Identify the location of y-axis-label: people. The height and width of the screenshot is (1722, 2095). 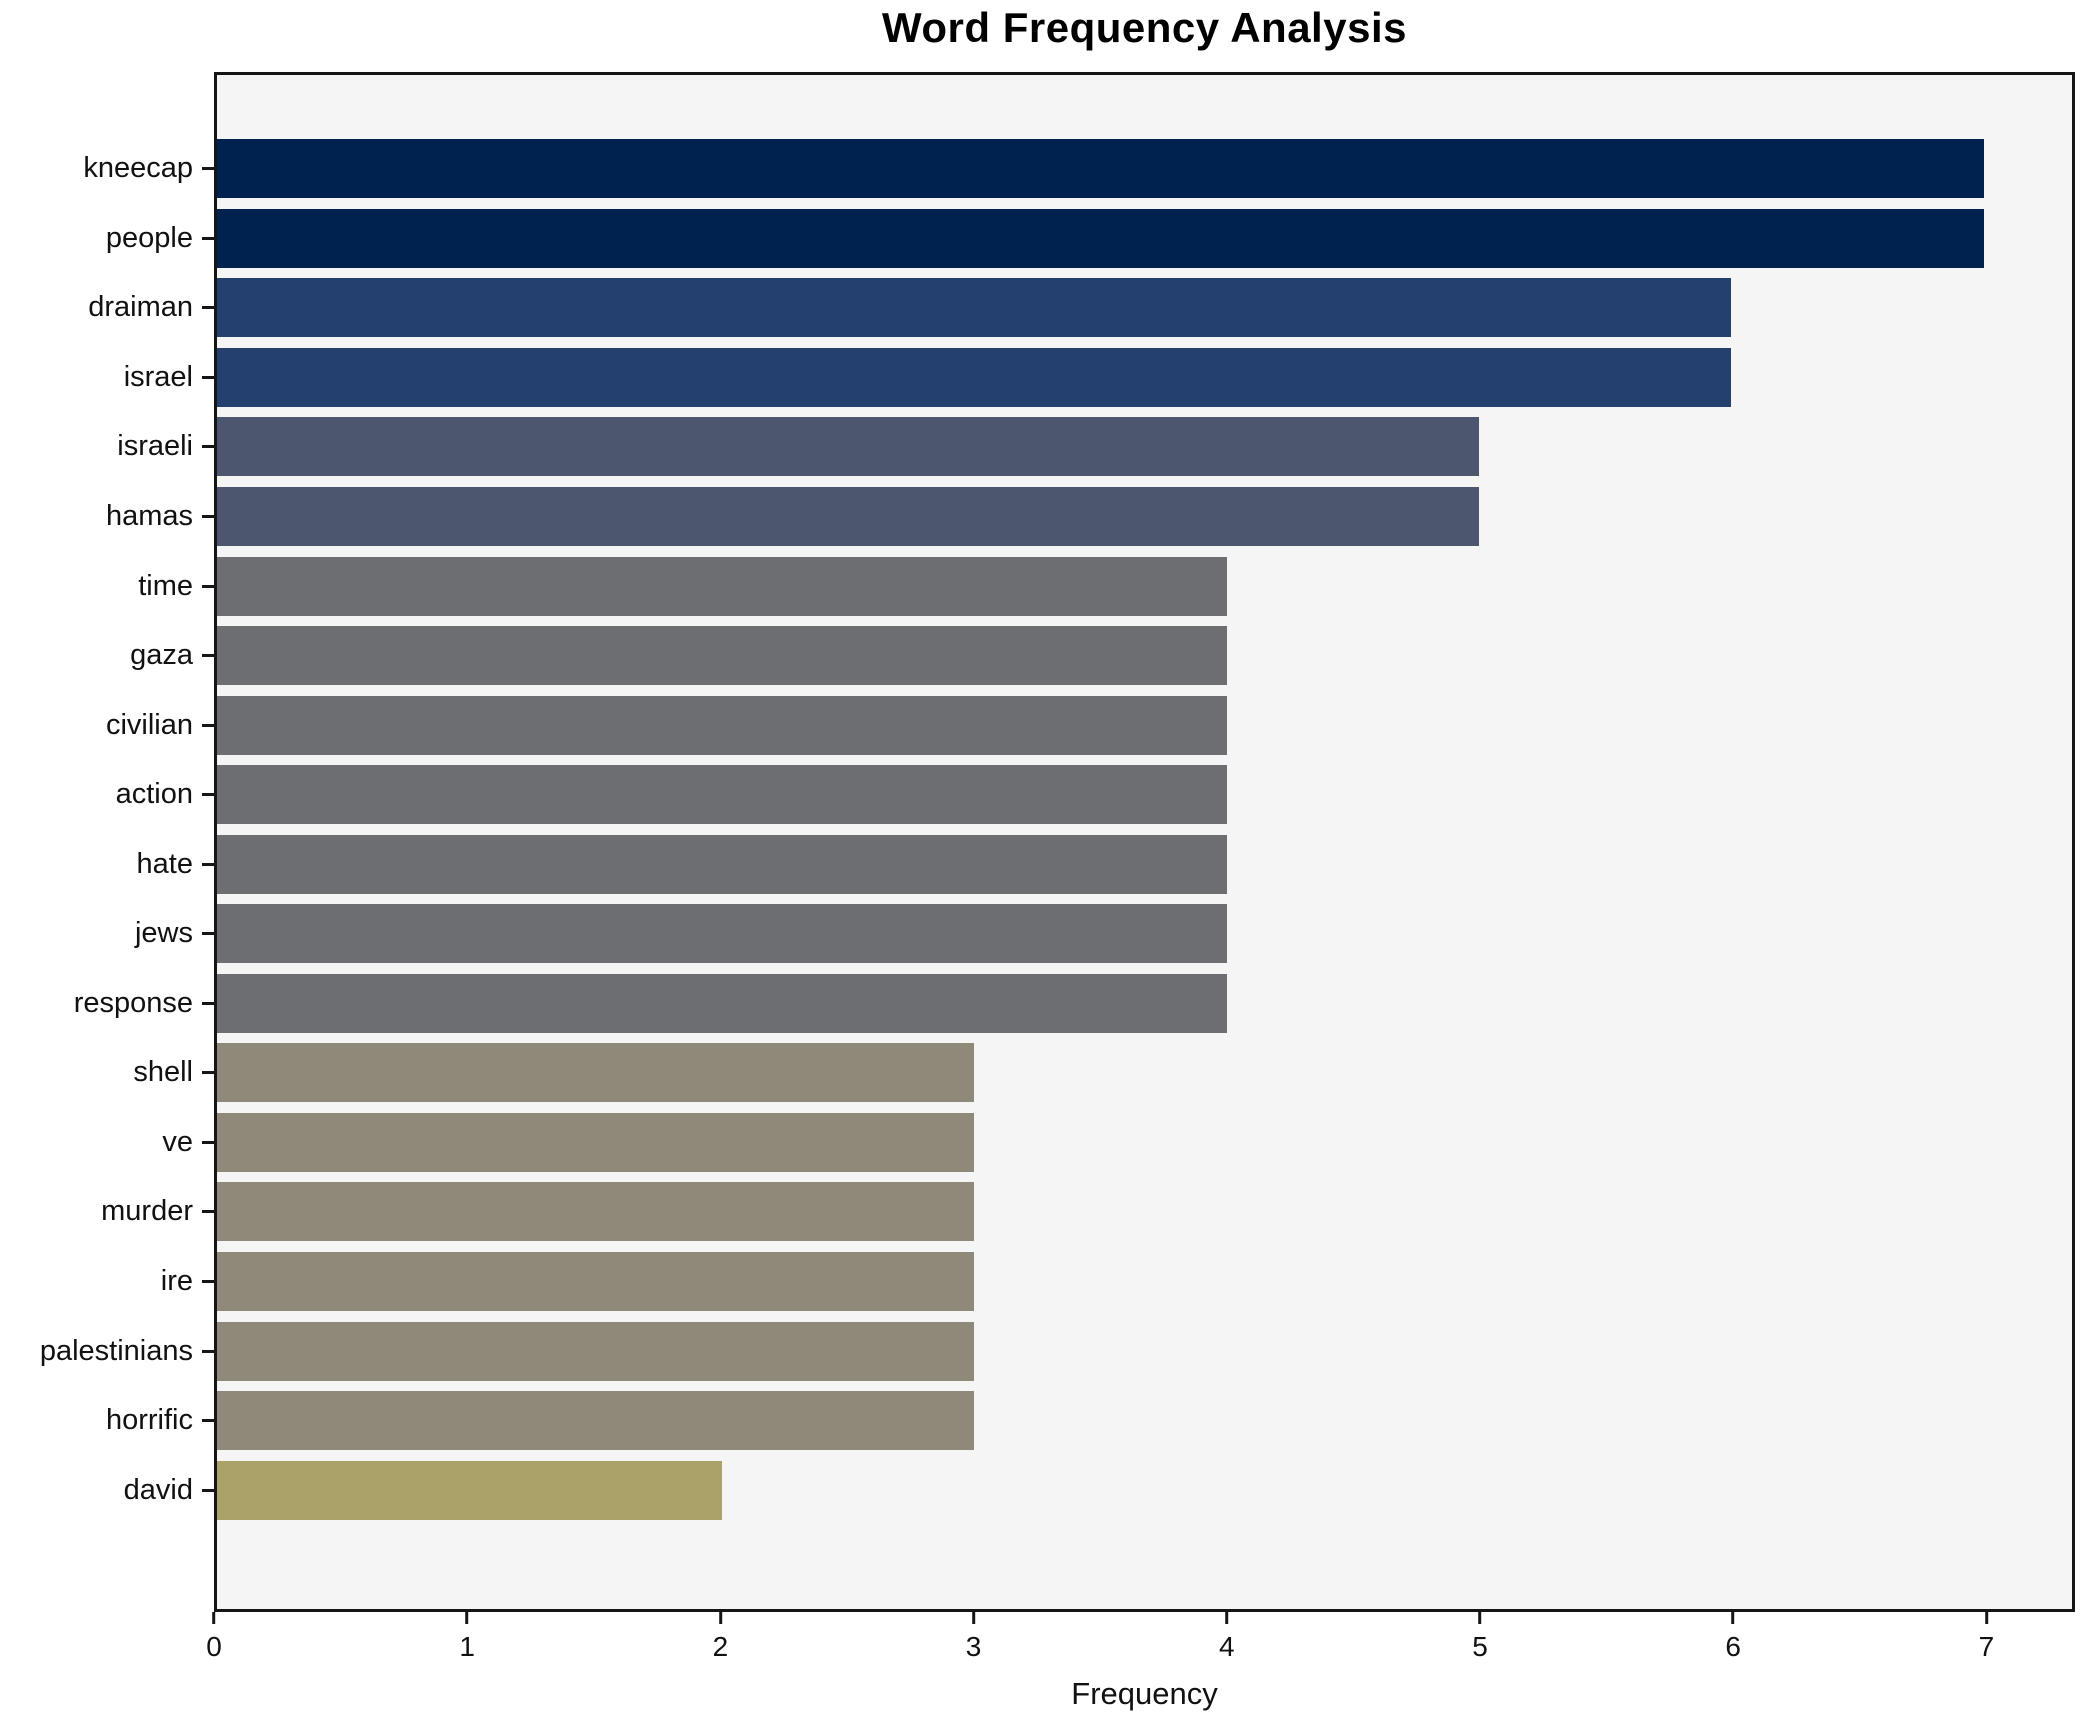
(149, 237).